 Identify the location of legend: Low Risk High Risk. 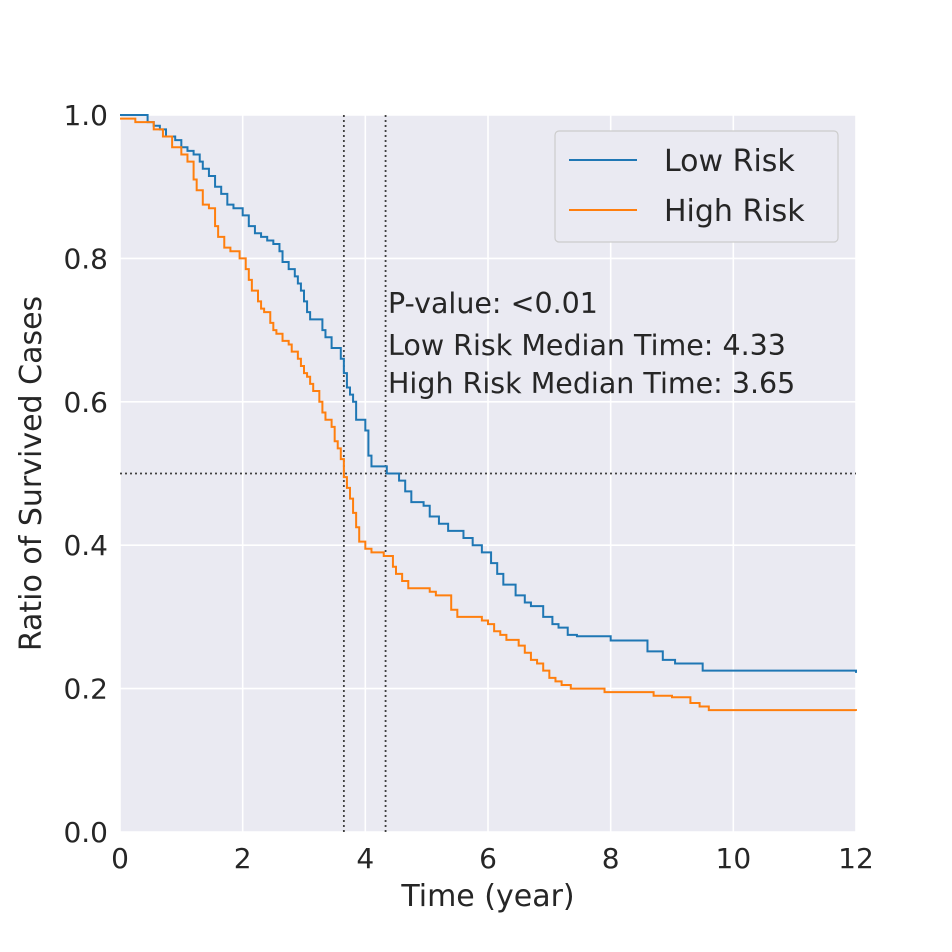
(696, 186).